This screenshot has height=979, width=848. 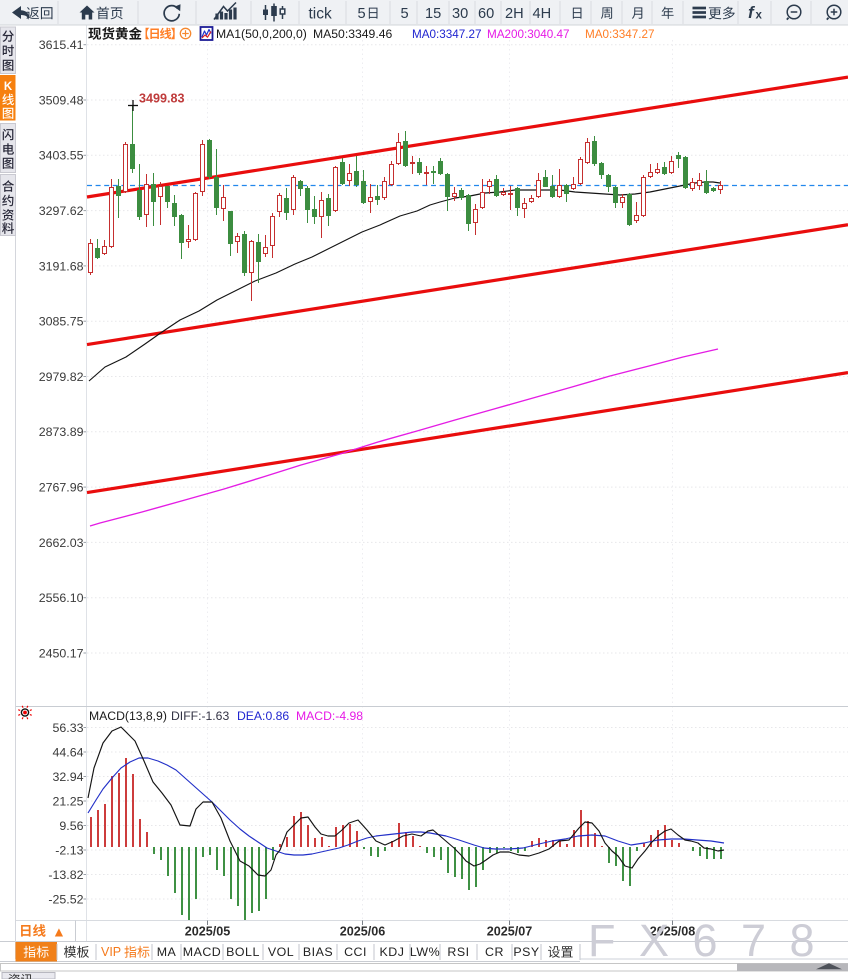 What do you see at coordinates (61, 543) in the screenshot?
I see `svg-text: 2662.03` at bounding box center [61, 543].